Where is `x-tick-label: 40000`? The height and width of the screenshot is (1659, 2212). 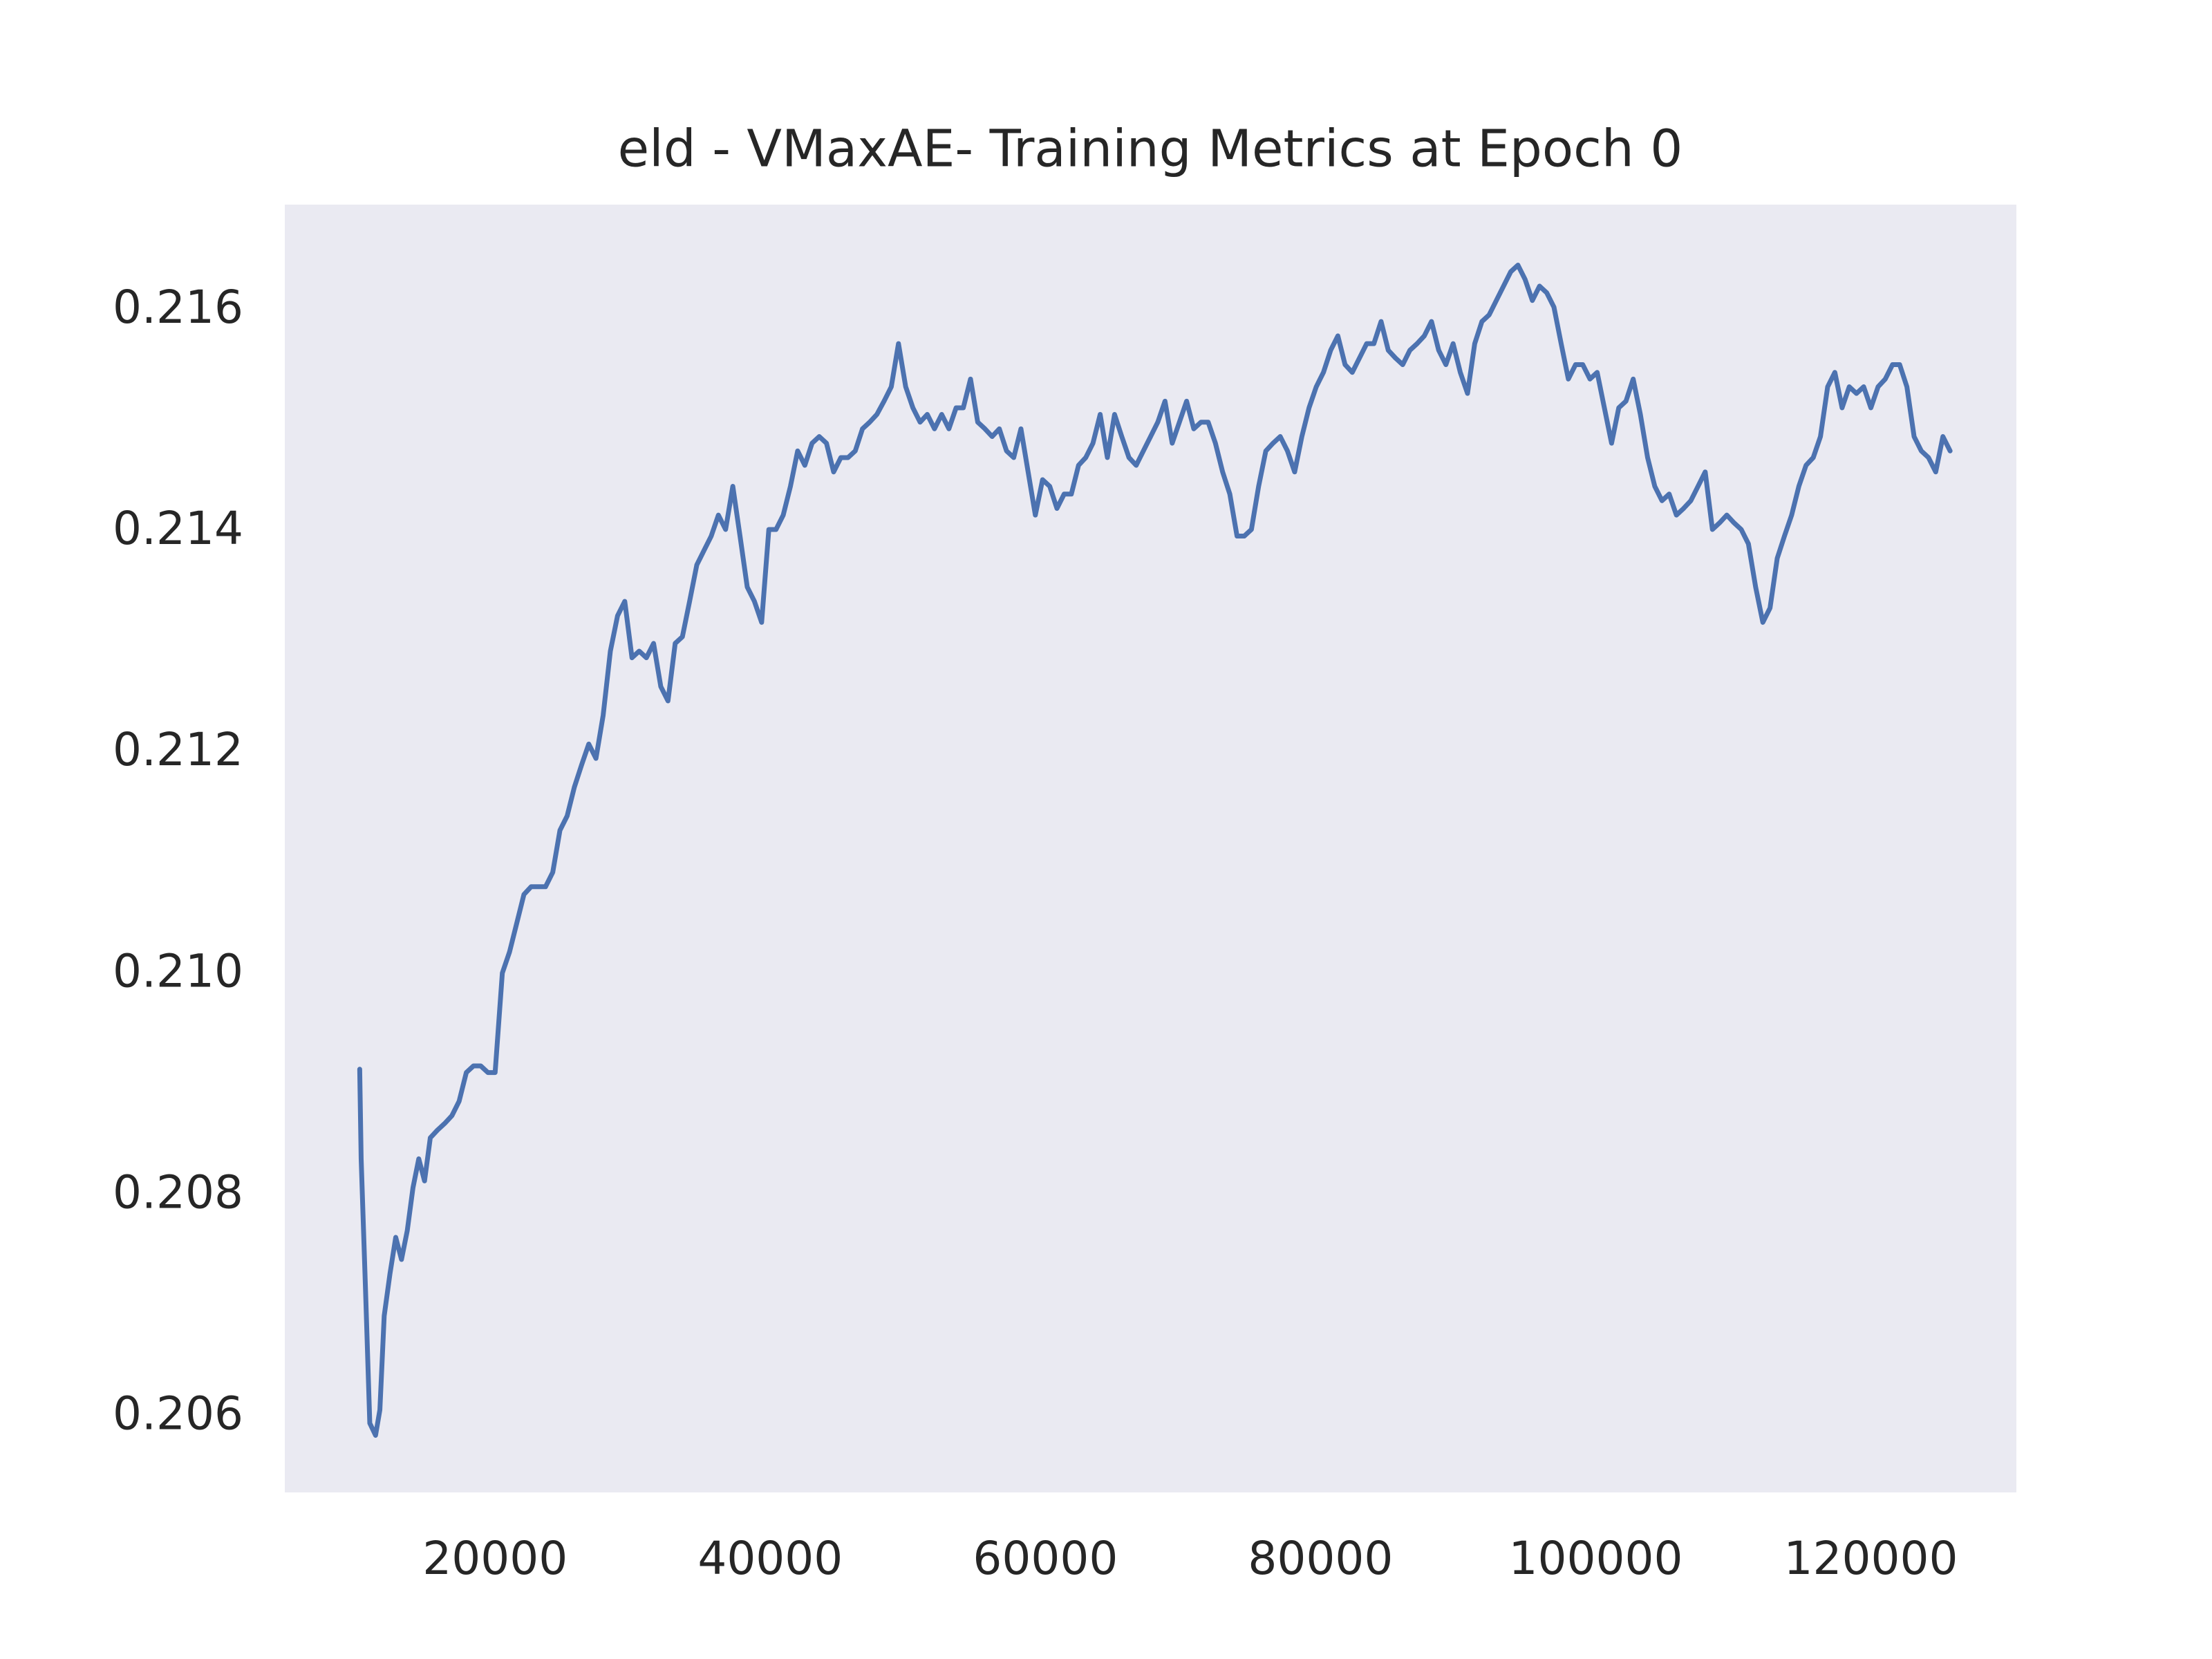 x-tick-label: 40000 is located at coordinates (770, 1558).